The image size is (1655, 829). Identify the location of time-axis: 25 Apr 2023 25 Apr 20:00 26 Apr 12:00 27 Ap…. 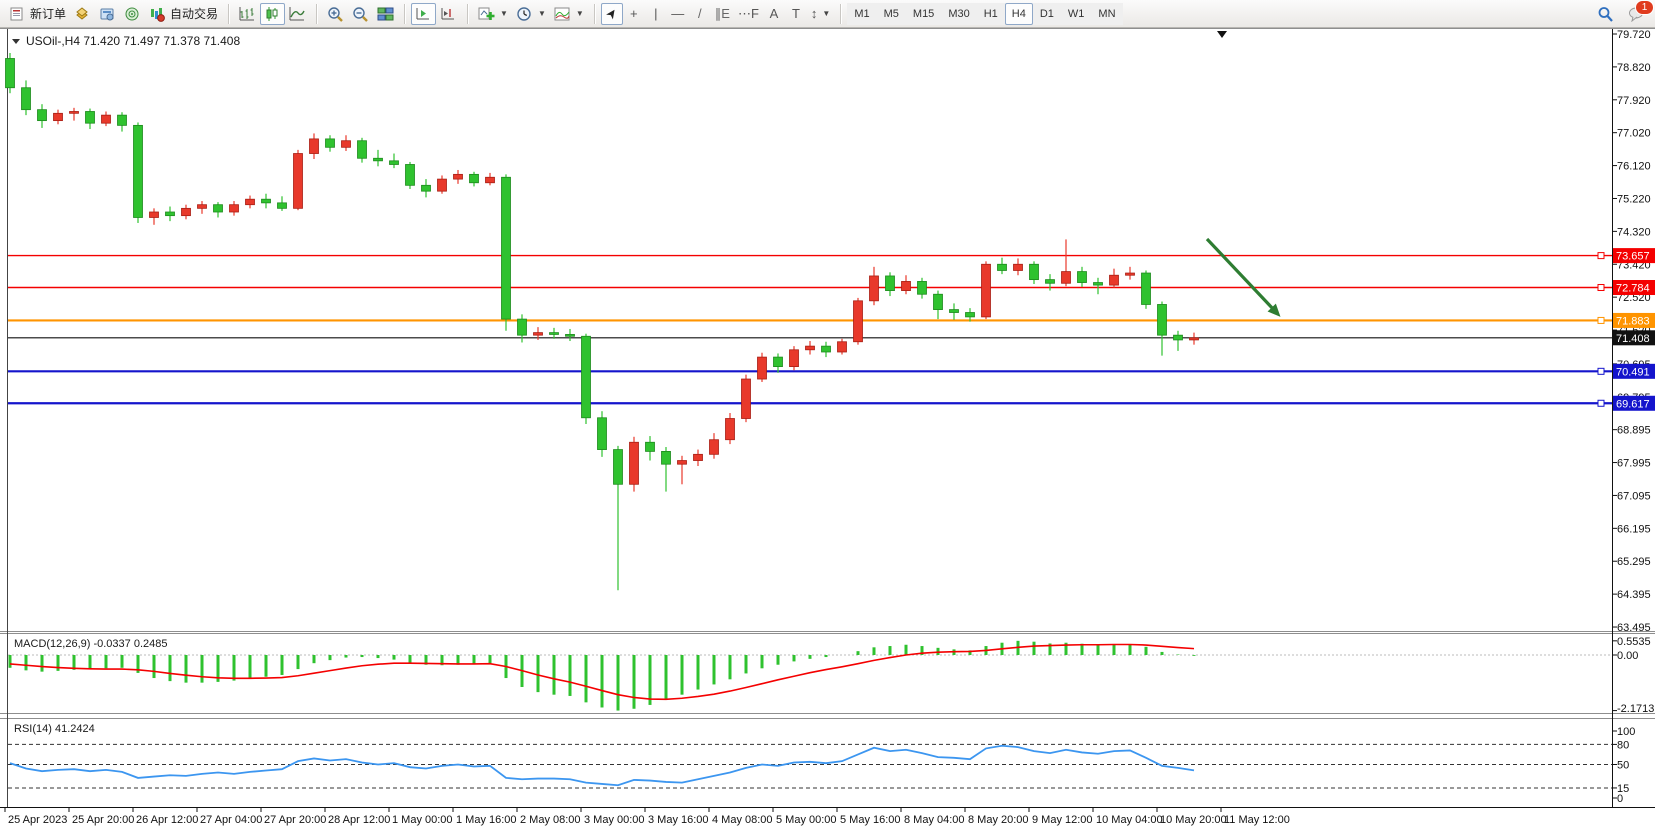
(647, 817).